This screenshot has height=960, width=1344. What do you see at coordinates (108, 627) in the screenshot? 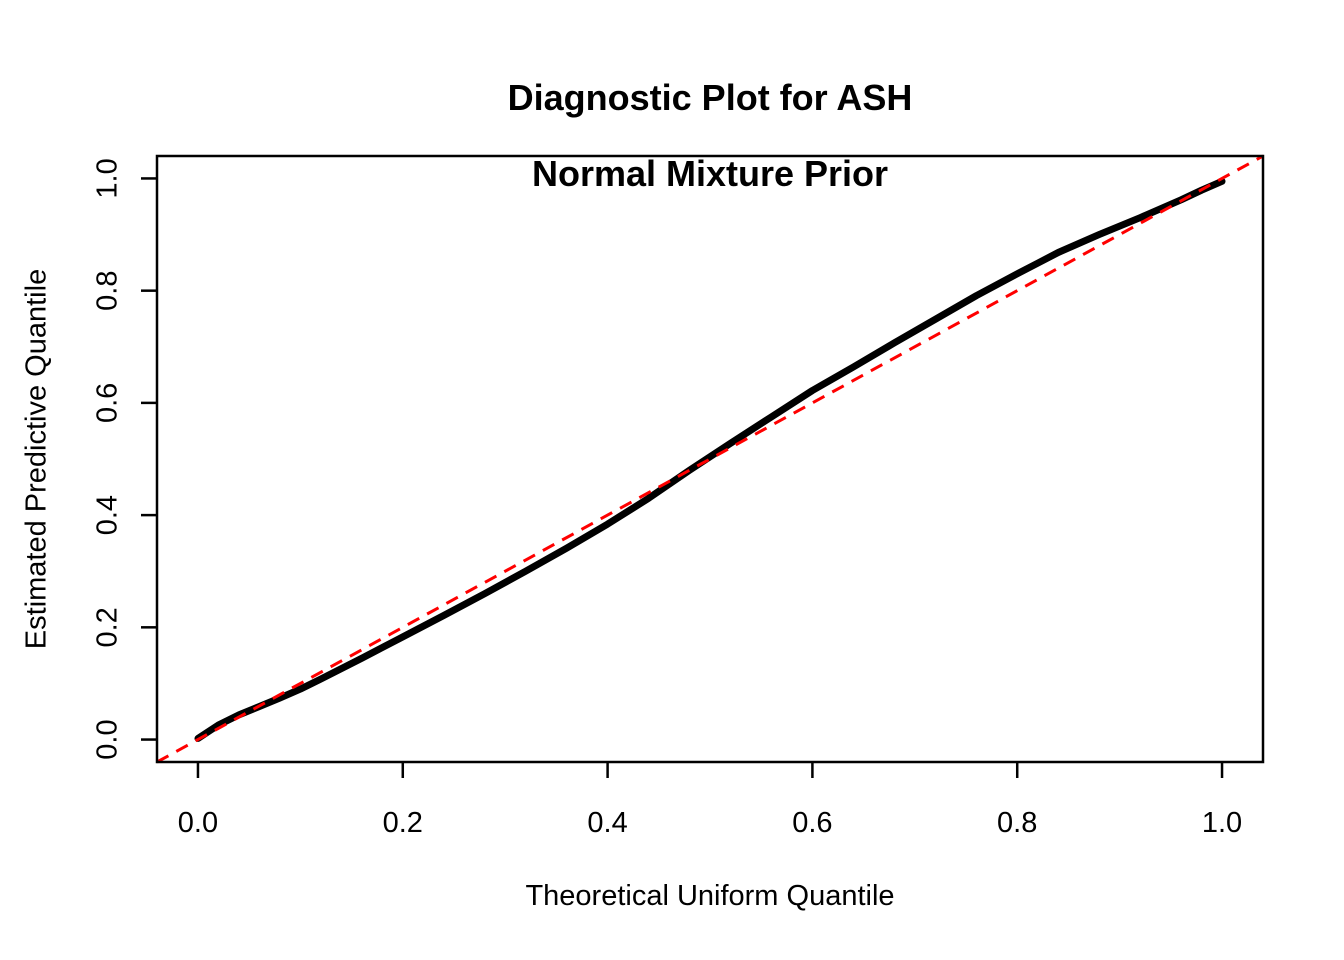
I see `y-tick-label: 0.2` at bounding box center [108, 627].